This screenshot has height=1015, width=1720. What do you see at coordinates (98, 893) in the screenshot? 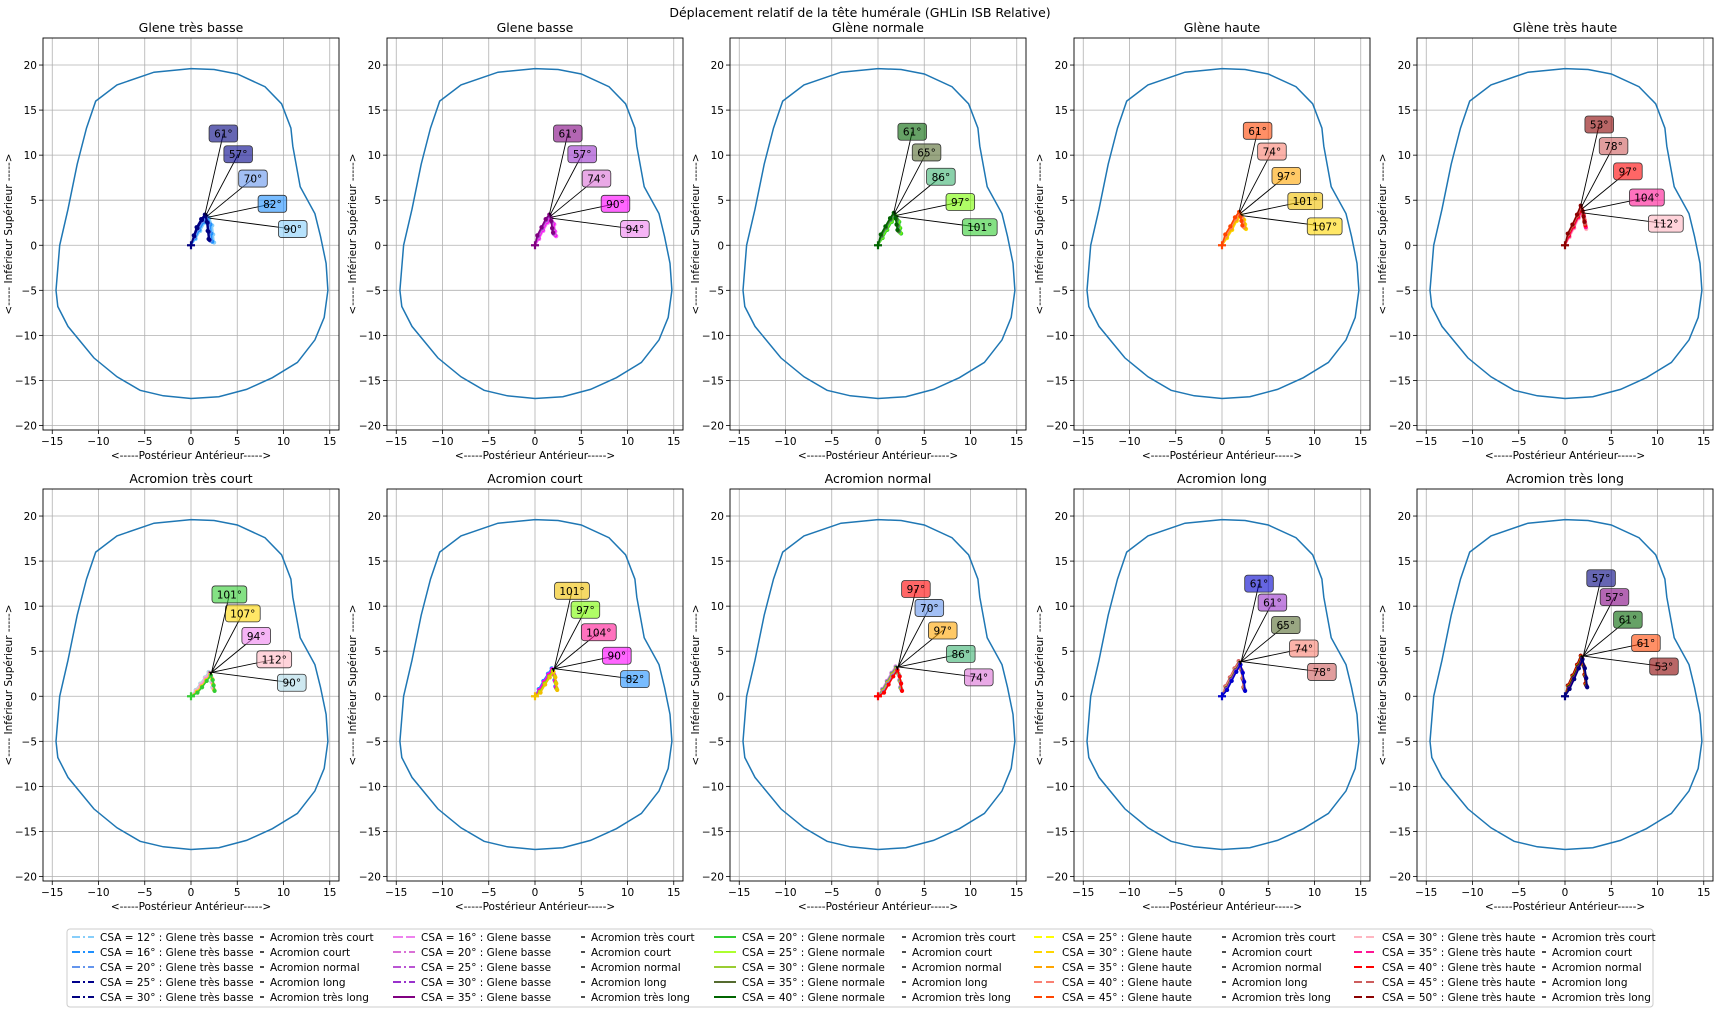
I see `x-tick-label: −10` at bounding box center [98, 893].